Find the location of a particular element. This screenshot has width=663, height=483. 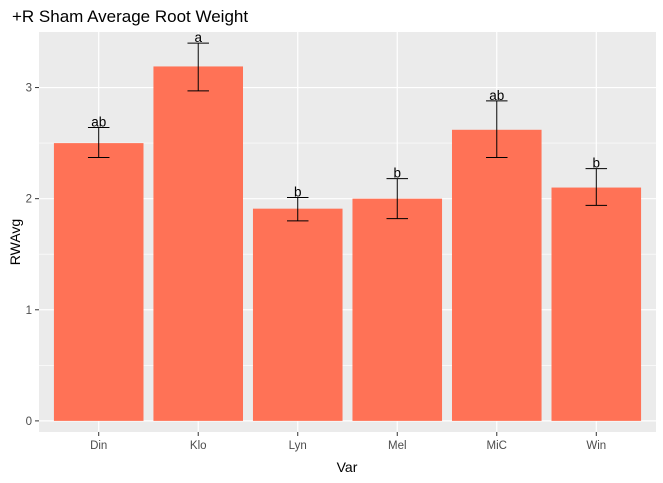

error-bar-mel is located at coordinates (397, 199).